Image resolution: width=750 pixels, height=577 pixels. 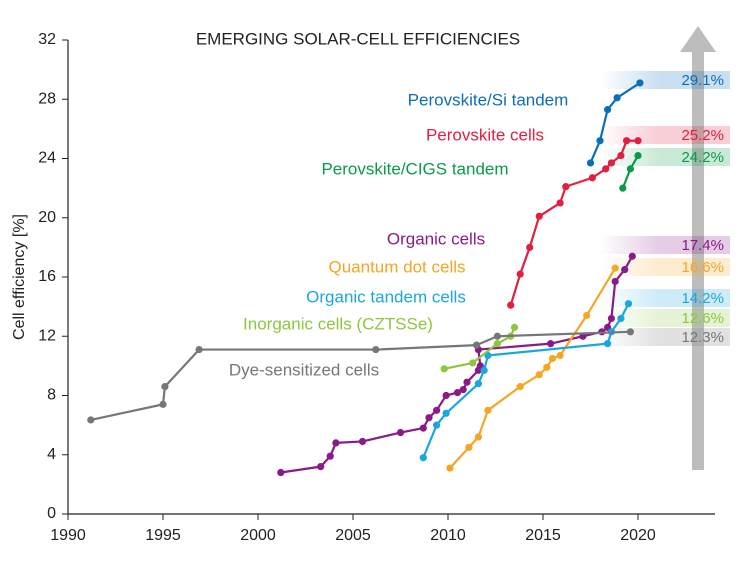 What do you see at coordinates (488, 99) in the screenshot?
I see `series-label: Perovskite/Si tandem` at bounding box center [488, 99].